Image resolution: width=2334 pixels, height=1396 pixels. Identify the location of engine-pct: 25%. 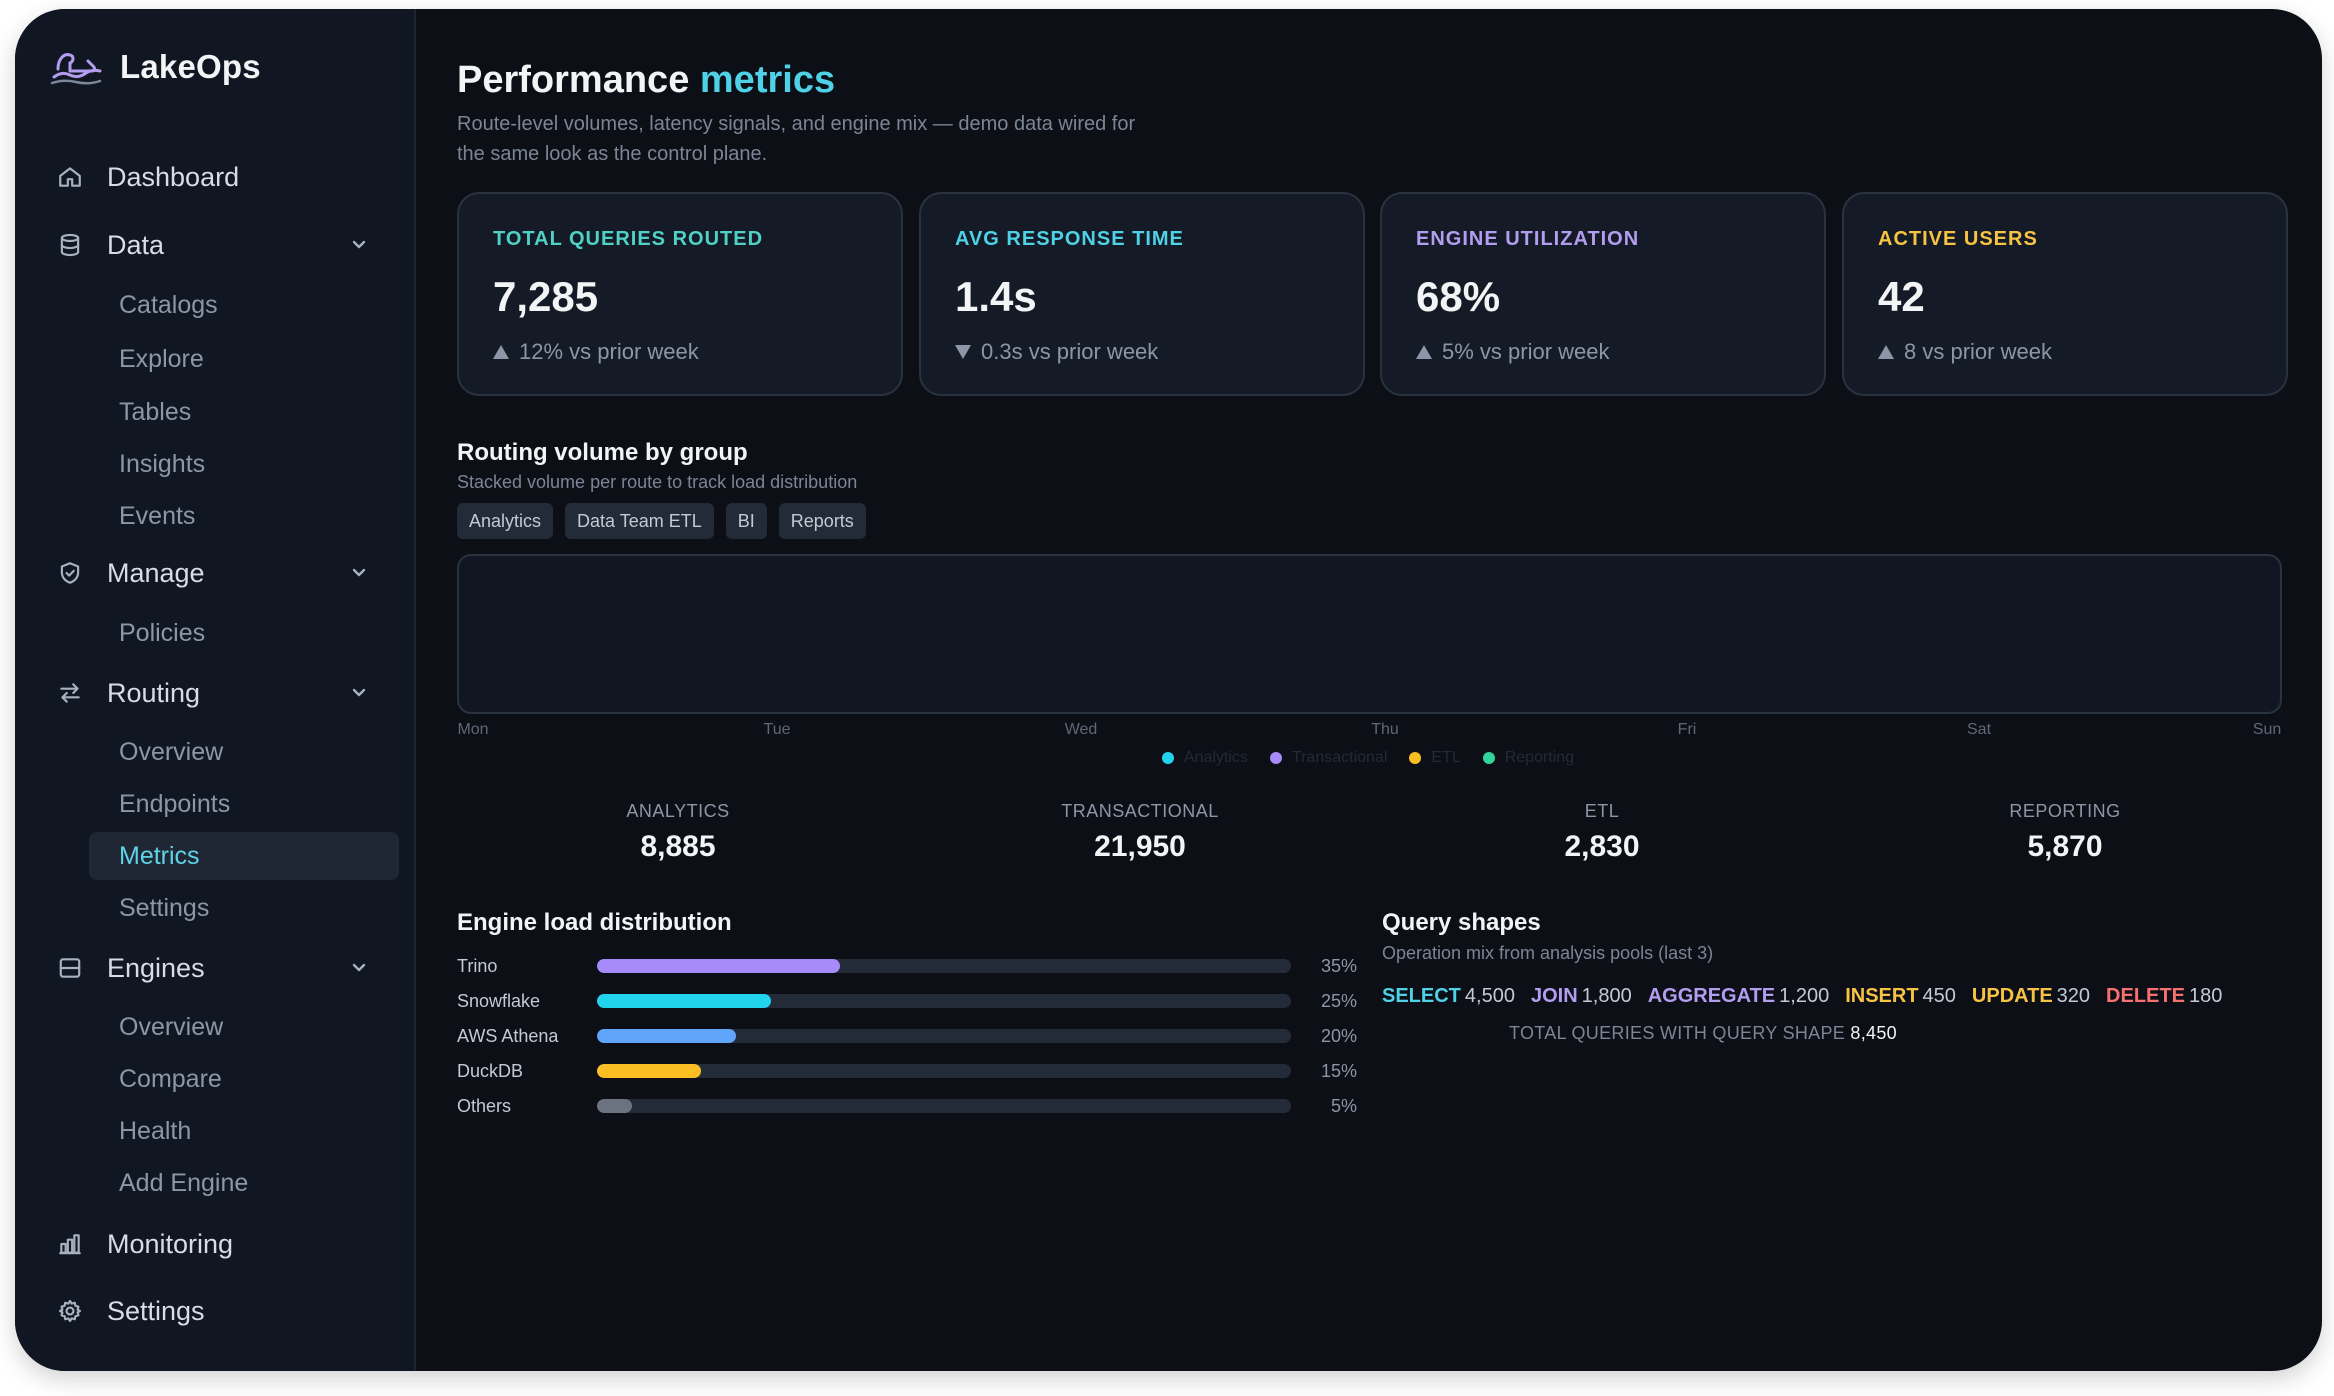
(1338, 1000).